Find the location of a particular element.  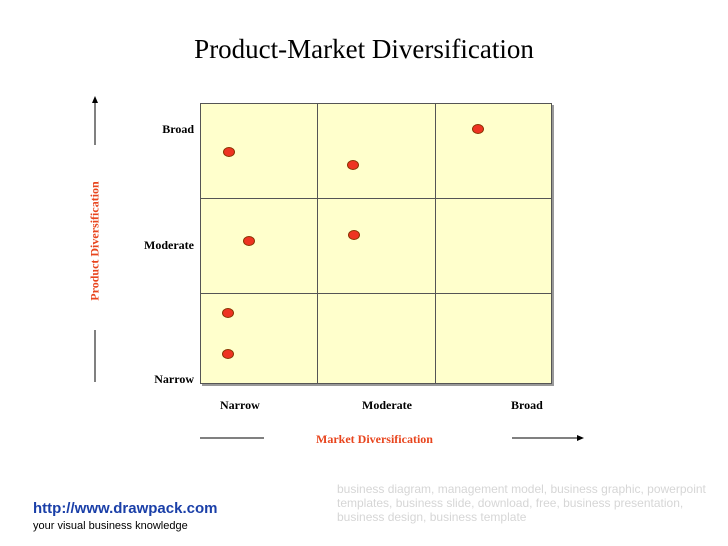

x-level-narrow: Narrow is located at coordinates (240, 405).